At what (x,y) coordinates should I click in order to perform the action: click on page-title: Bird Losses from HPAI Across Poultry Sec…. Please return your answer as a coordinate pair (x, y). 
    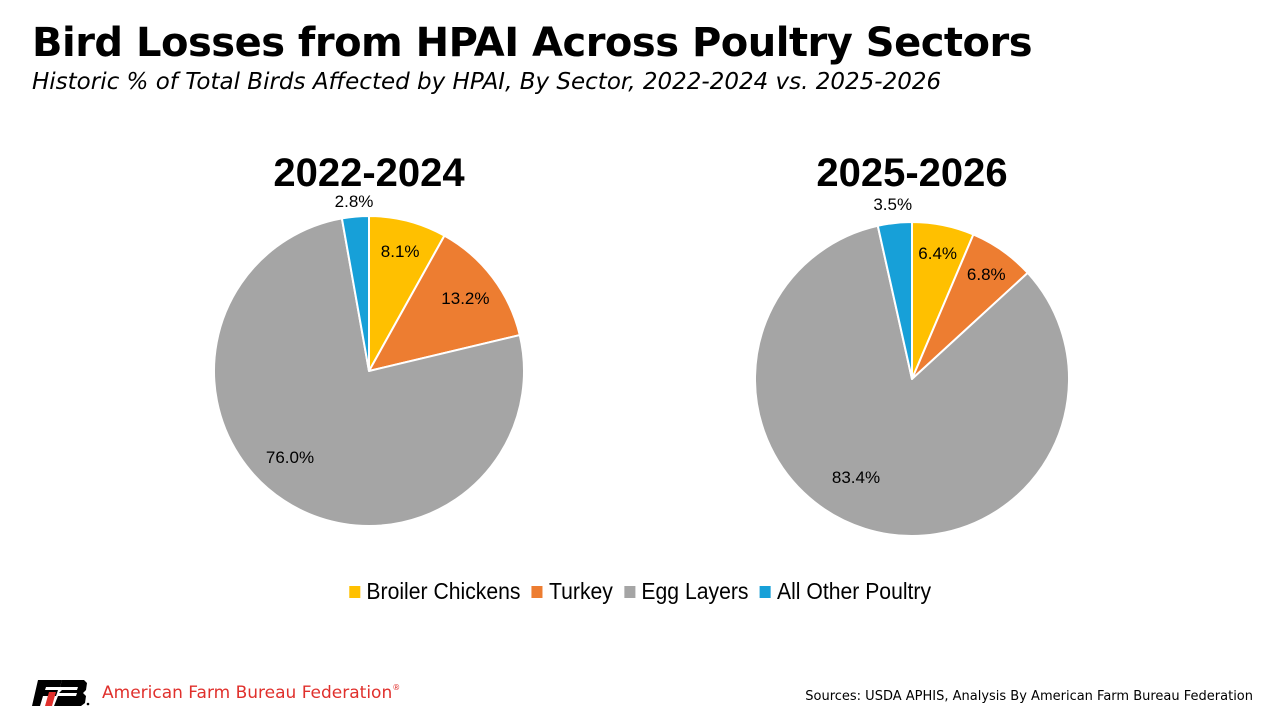
    Looking at the image, I should click on (532, 43).